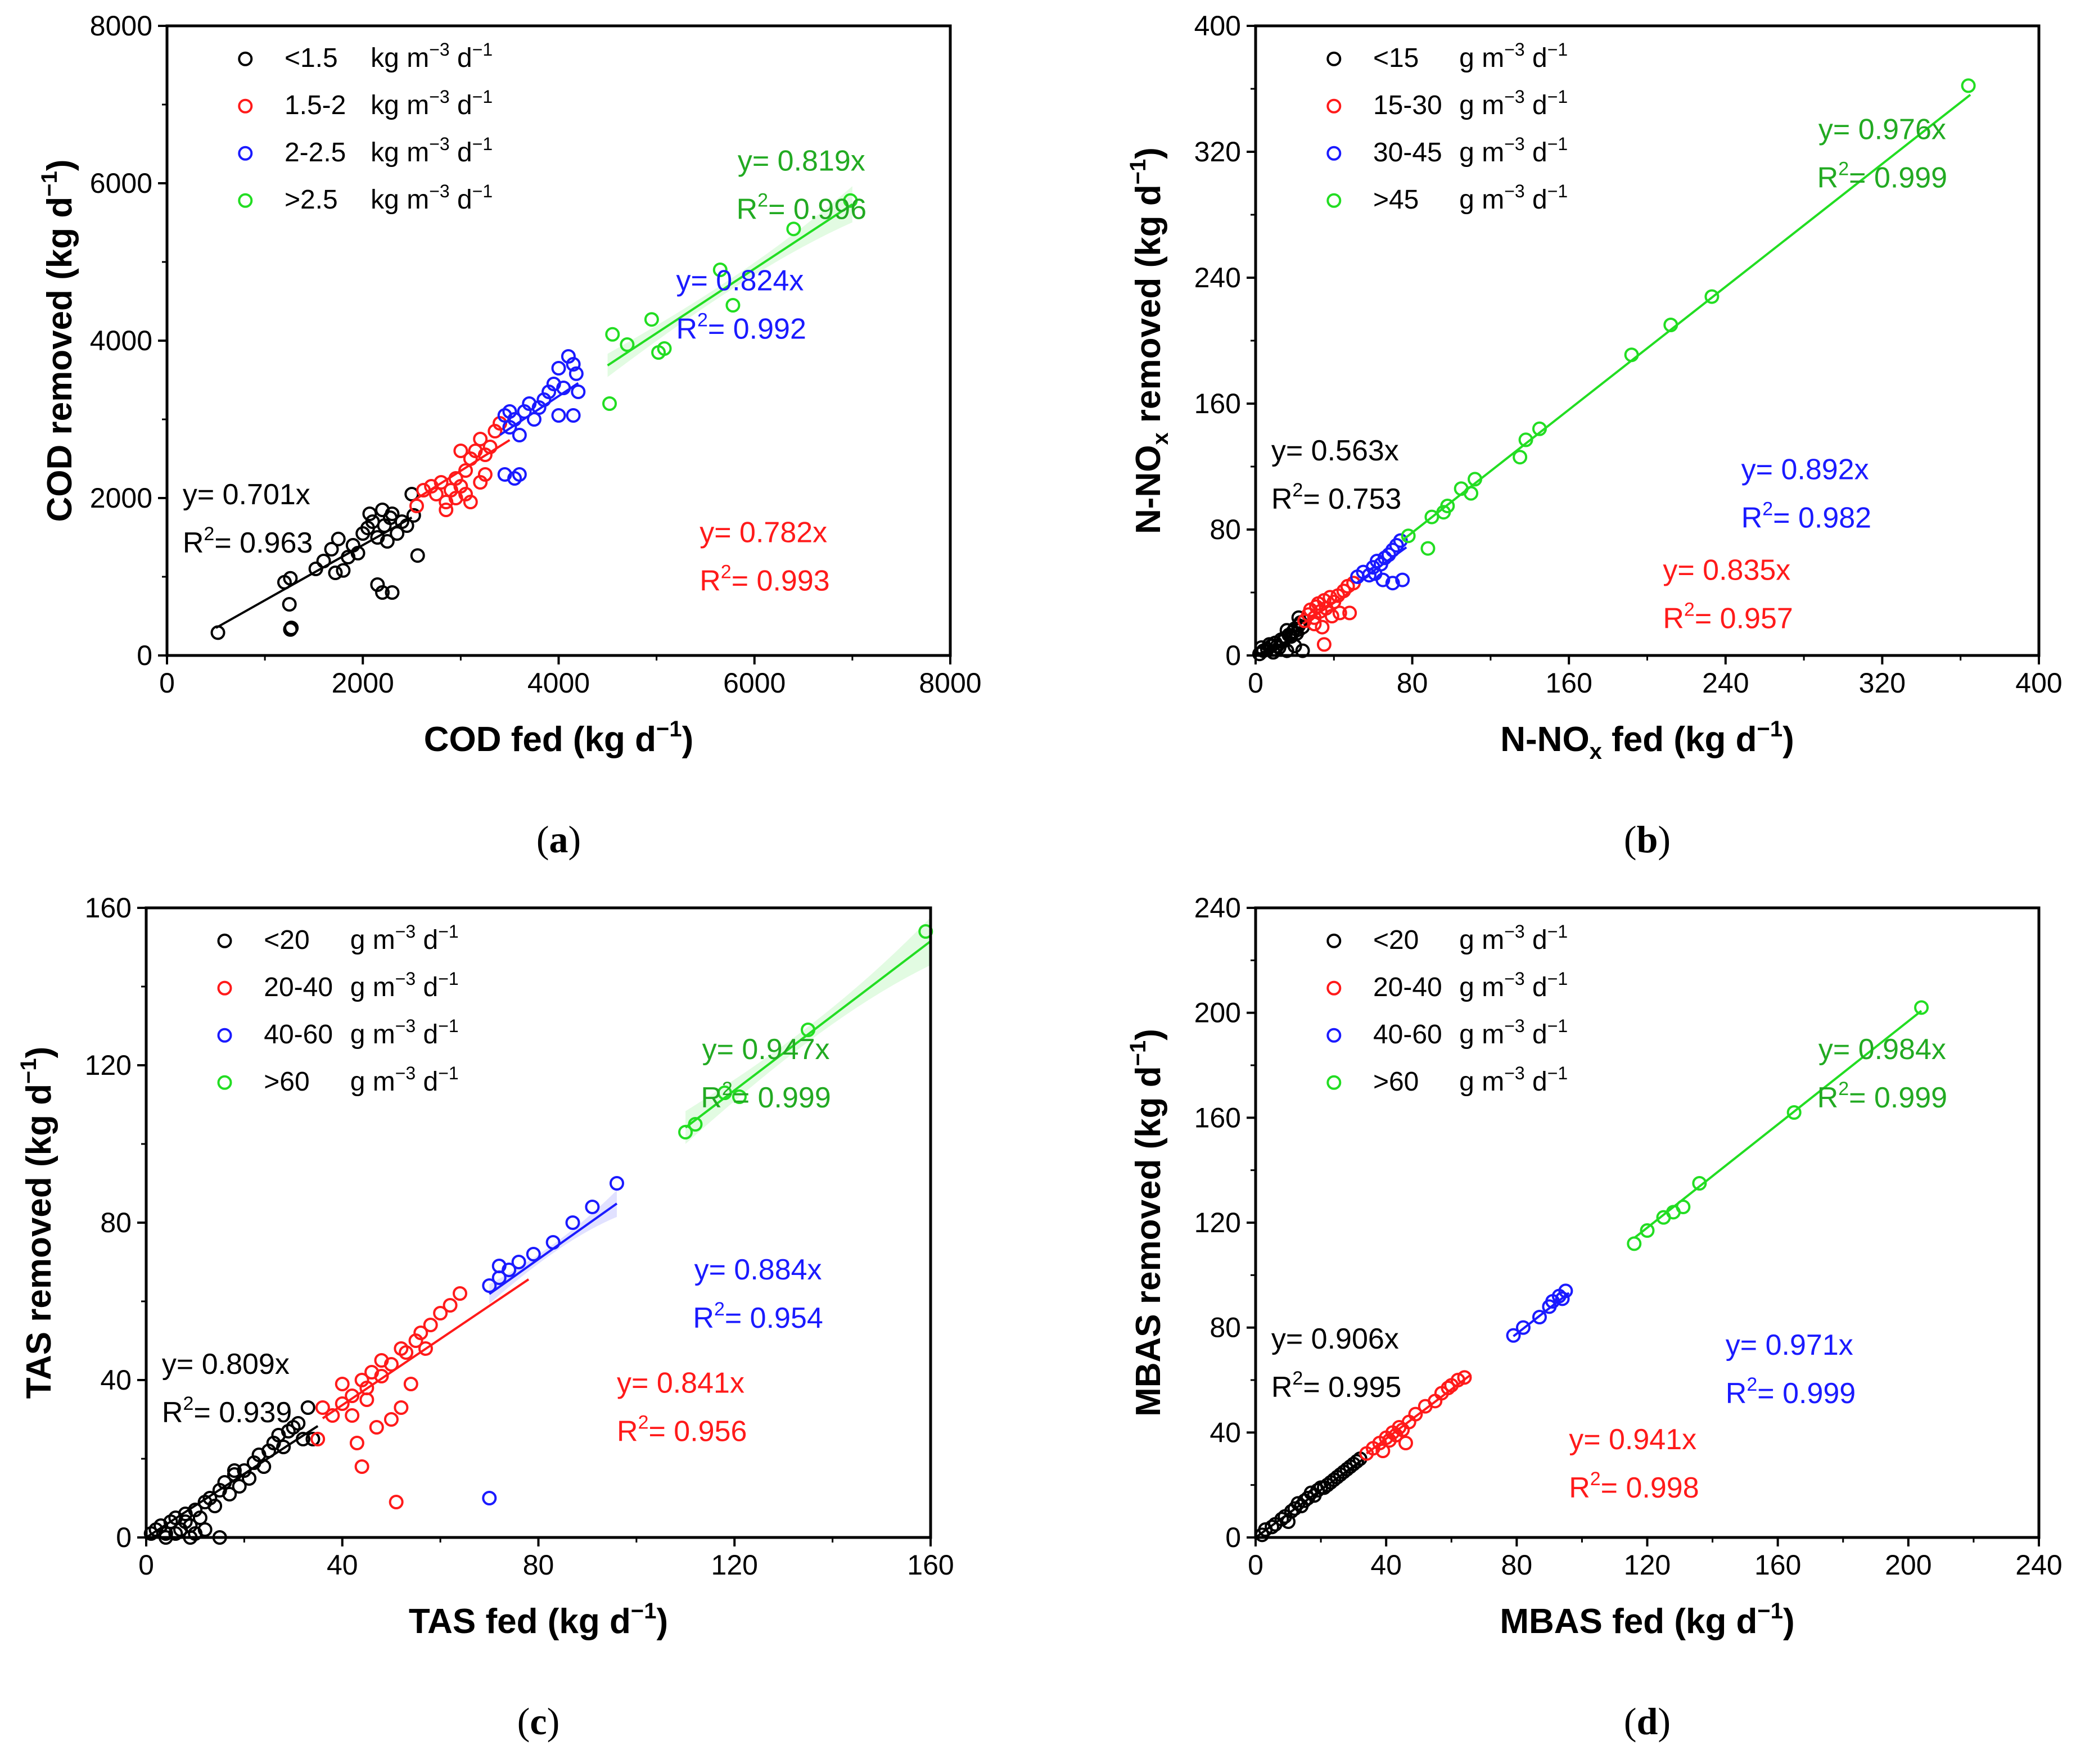  I want to click on legend-label-c-2: 40-60, so click(299, 1035).